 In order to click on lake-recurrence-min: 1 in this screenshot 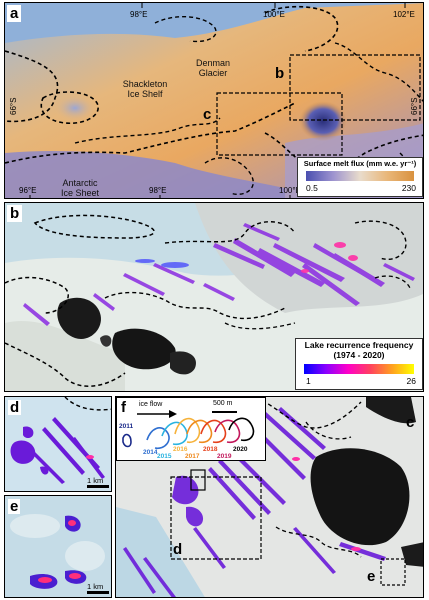, I will do `click(308, 381)`.